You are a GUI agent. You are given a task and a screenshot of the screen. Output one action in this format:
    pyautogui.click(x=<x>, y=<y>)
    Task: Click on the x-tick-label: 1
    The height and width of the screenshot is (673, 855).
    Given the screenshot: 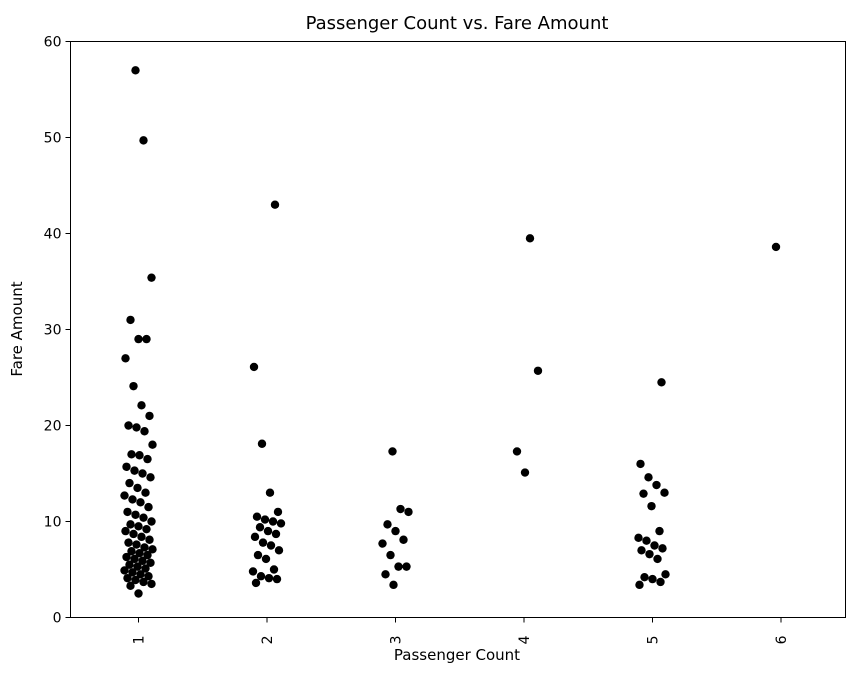 What is the action you would take?
    pyautogui.click(x=140, y=640)
    